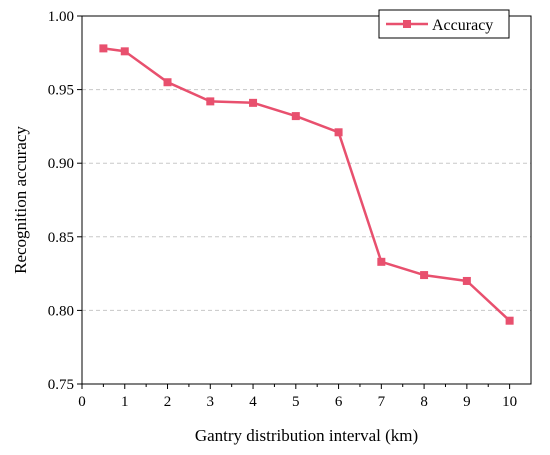 The image size is (550, 455). What do you see at coordinates (61, 311) in the screenshot?
I see `y-tick-label: 0.80` at bounding box center [61, 311].